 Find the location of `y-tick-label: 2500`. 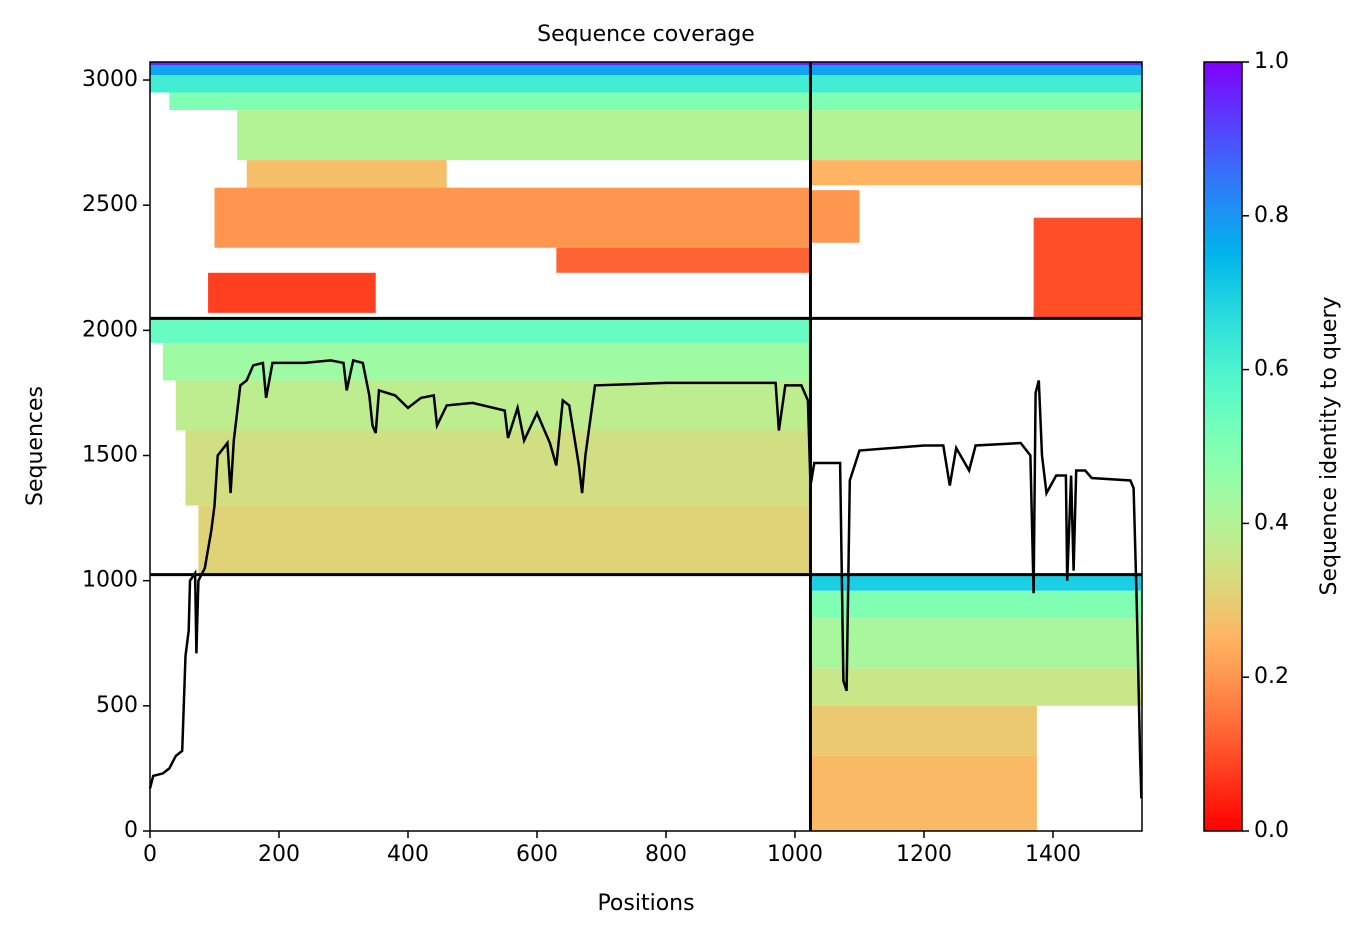

y-tick-label: 2500 is located at coordinates (110, 204).